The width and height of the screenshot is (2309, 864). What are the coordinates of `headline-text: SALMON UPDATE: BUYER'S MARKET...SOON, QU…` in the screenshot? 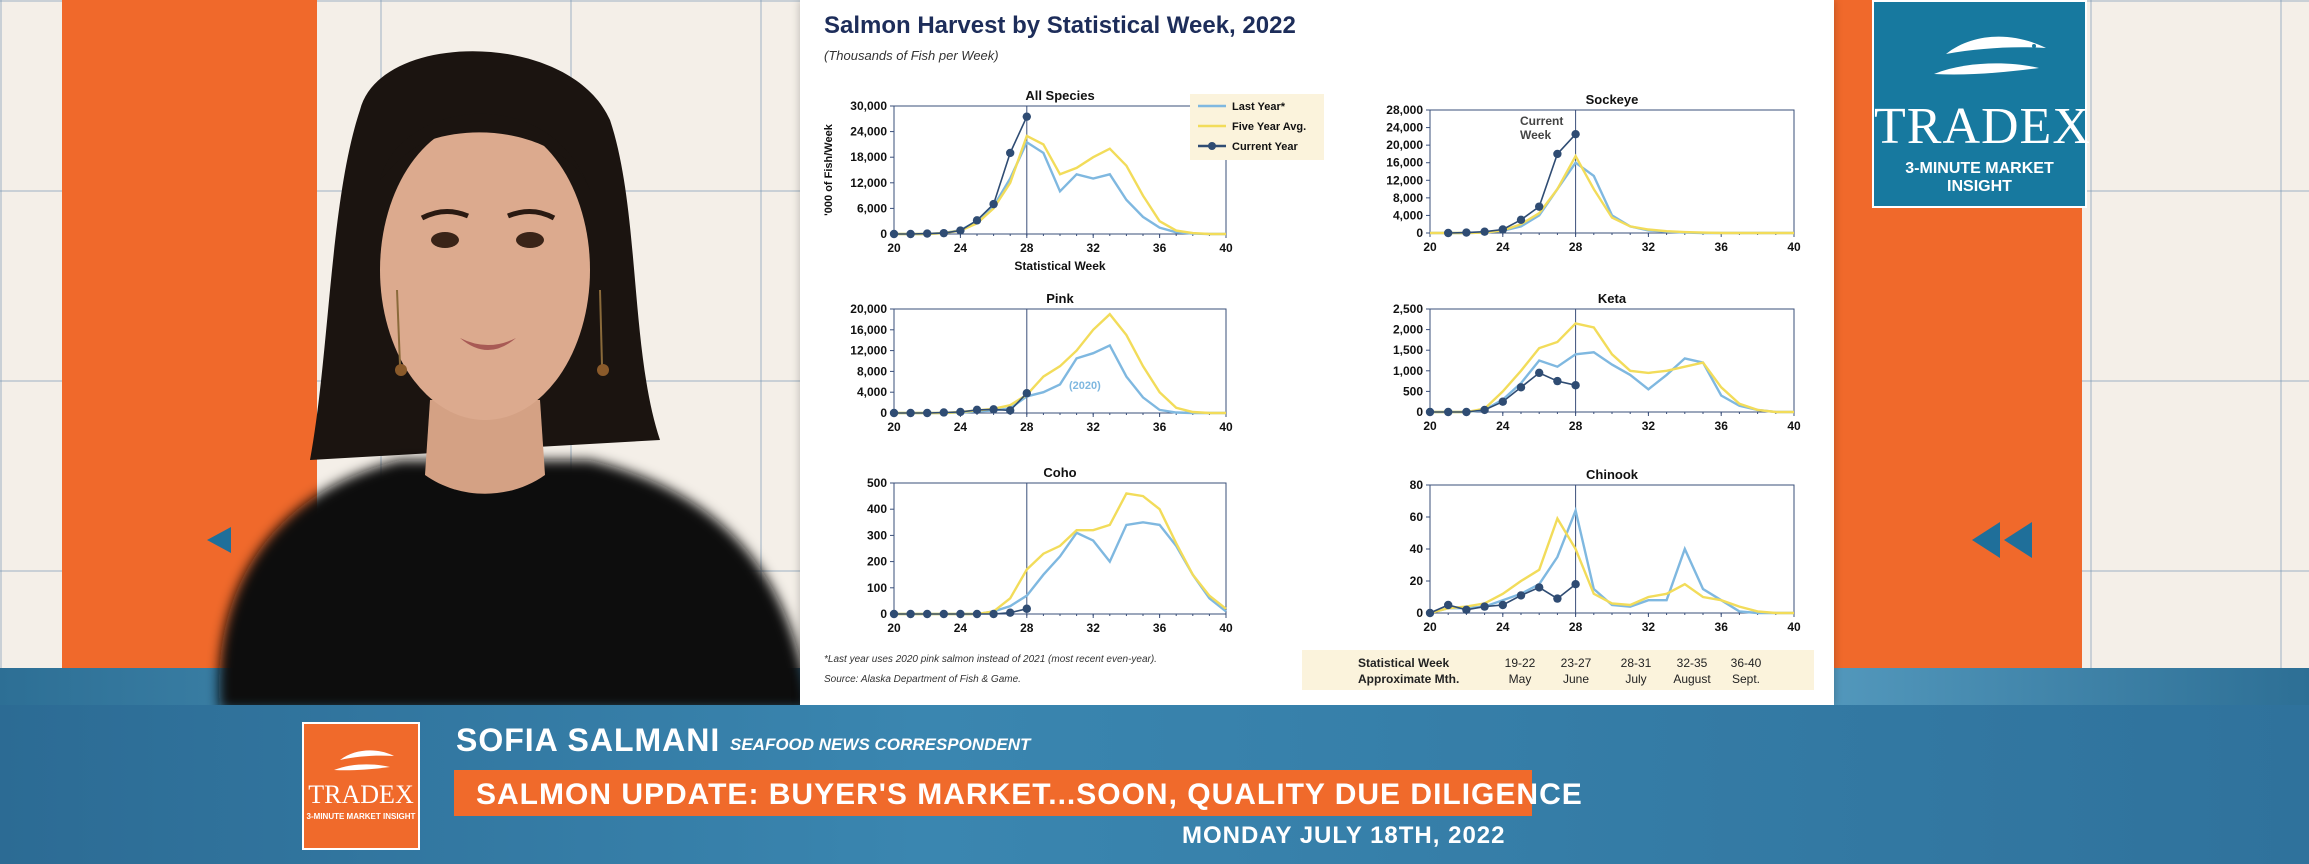 It's located at (1029, 794).